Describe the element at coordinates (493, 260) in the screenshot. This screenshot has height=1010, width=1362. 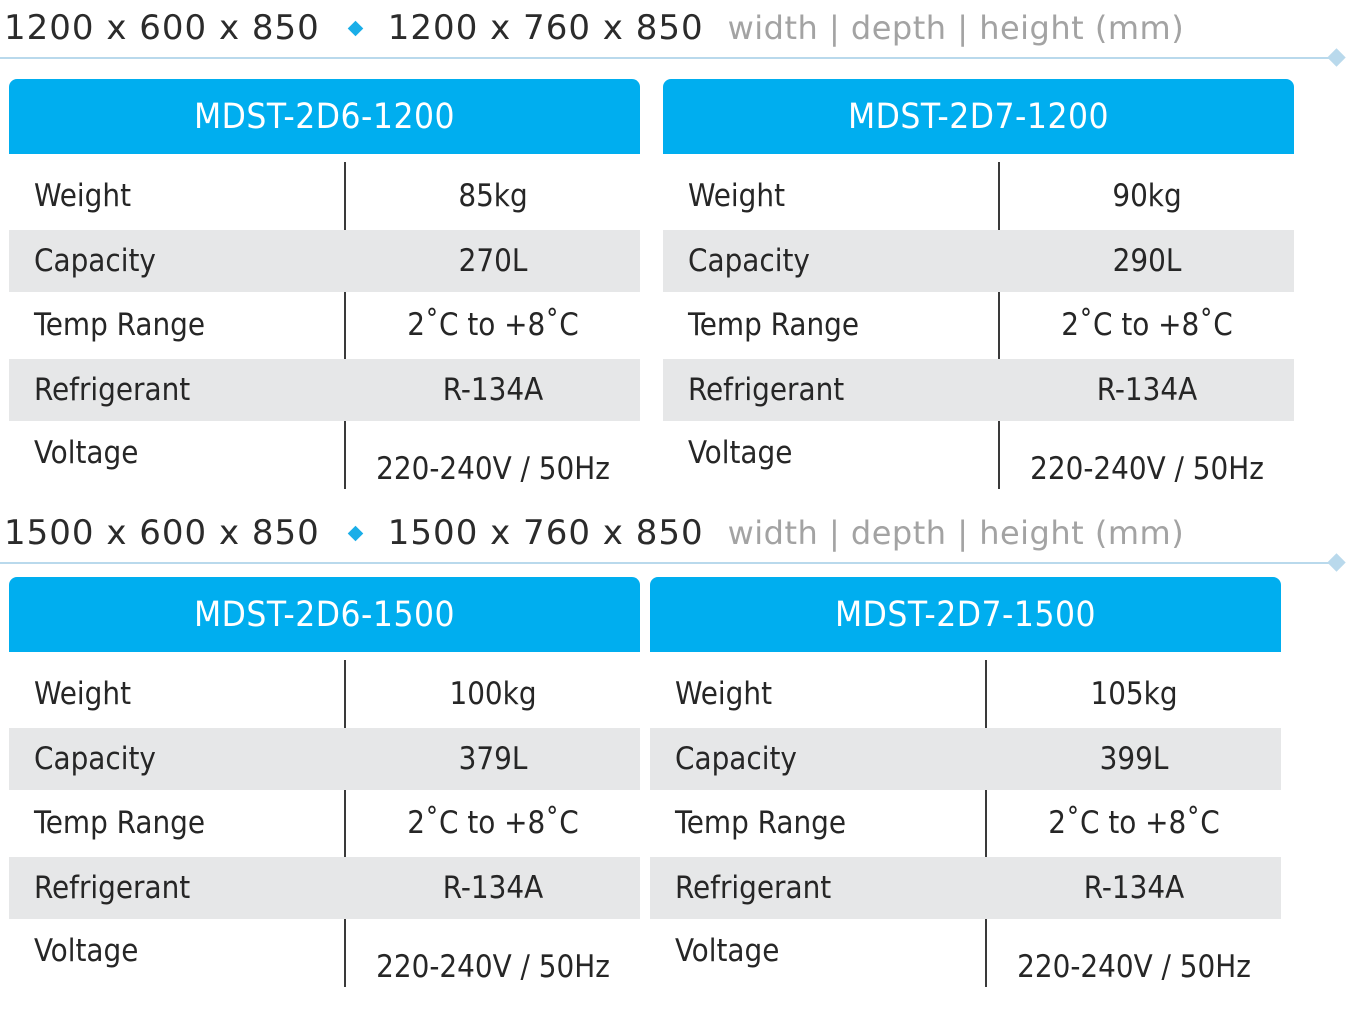
I see `spec-value: 270L` at that location.